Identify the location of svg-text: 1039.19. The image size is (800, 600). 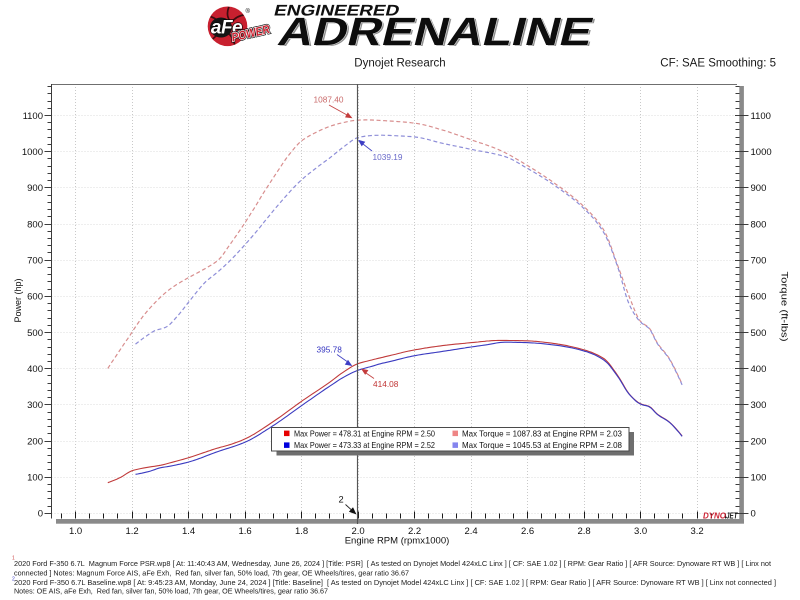
(388, 157).